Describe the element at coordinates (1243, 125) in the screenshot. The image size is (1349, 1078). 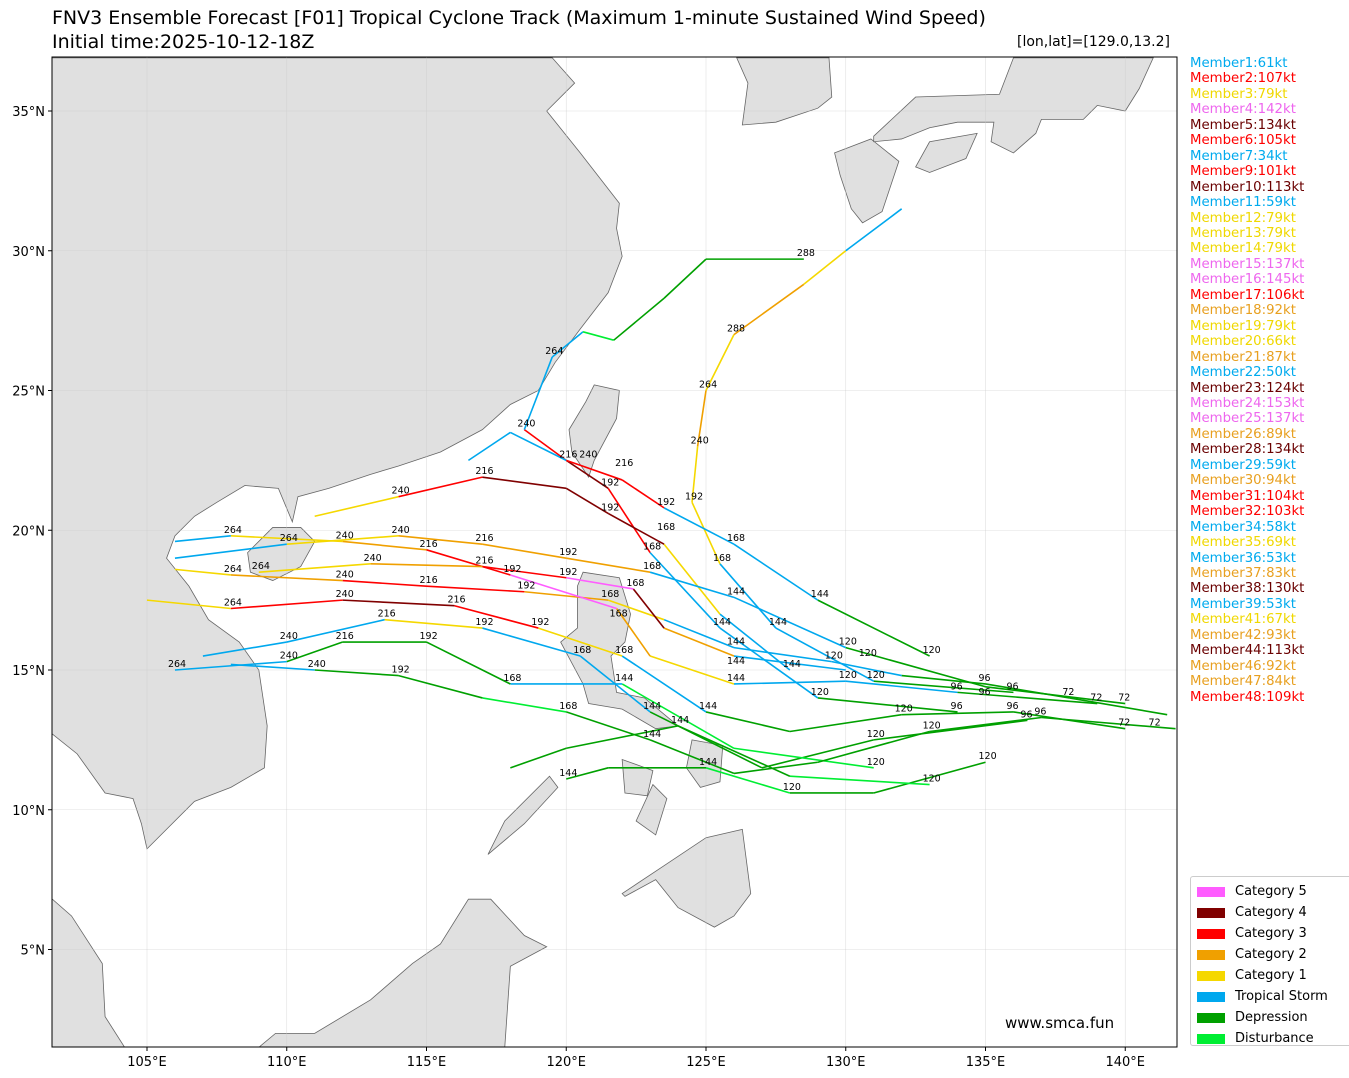
I see `member-entry: Member5:134kt` at that location.